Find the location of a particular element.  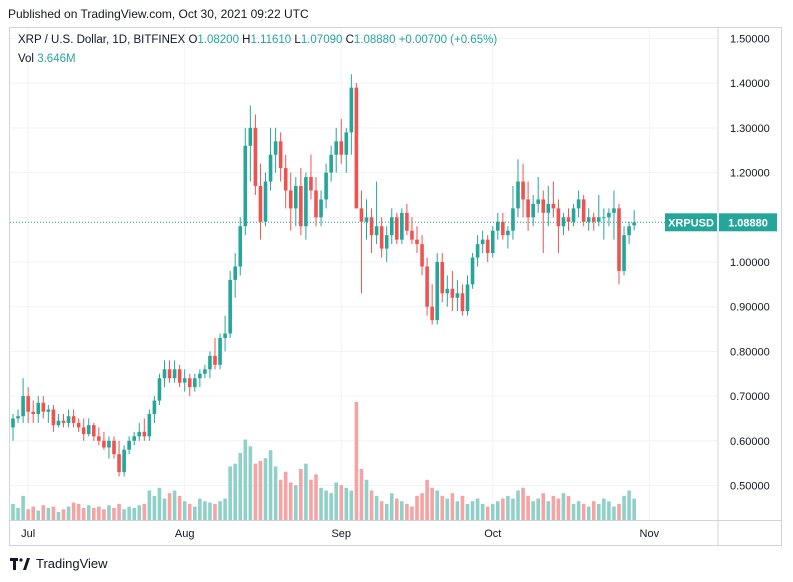

y-tick-label: 1.50000 is located at coordinates (750, 40).